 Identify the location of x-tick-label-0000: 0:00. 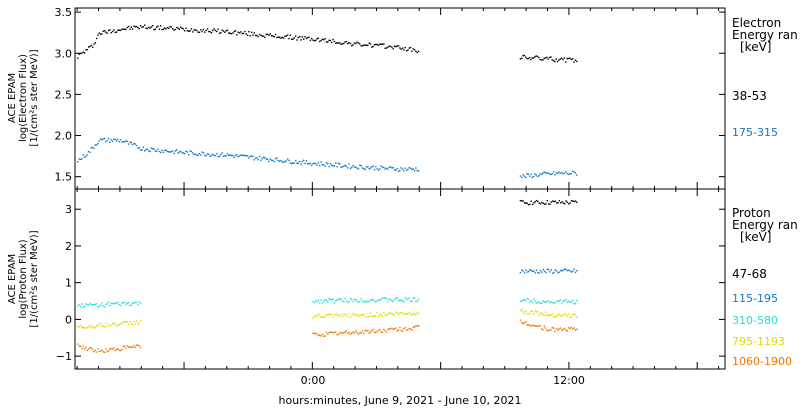
(313, 380).